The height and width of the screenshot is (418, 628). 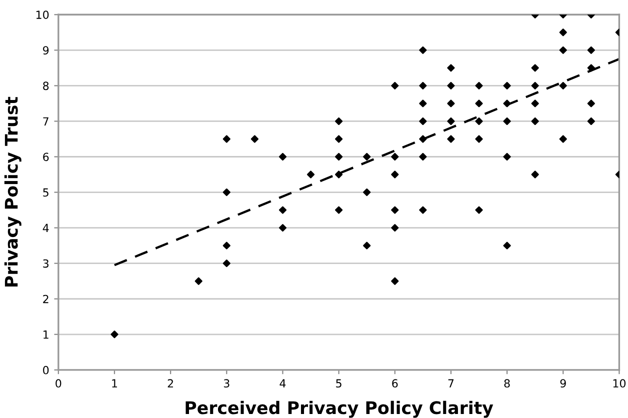 I want to click on y-tick-label: 7, so click(x=45, y=121).